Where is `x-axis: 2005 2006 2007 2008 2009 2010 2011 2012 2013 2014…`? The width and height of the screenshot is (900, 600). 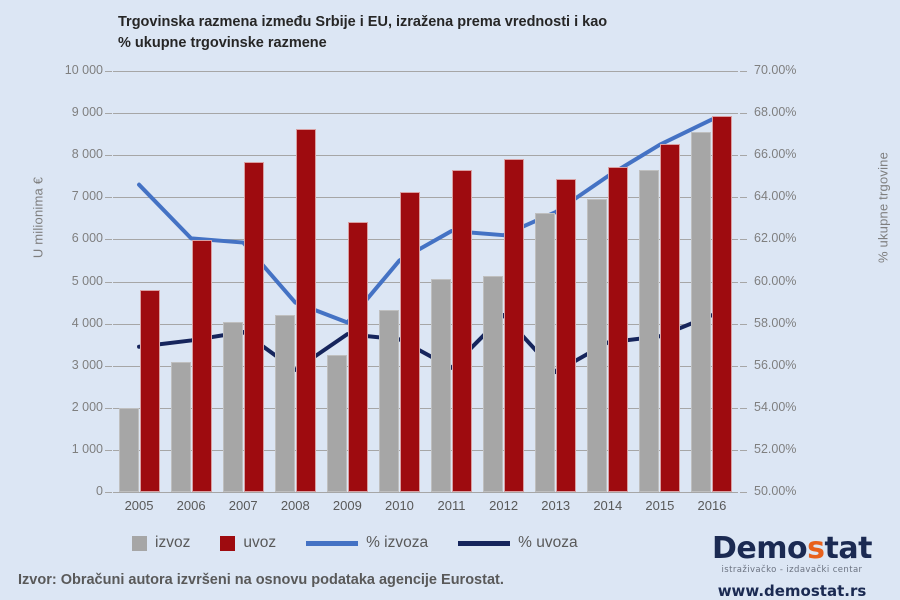
x-axis: 2005 2006 2007 2008 2009 2010 2011 2012 2013 2014… is located at coordinates (425, 509).